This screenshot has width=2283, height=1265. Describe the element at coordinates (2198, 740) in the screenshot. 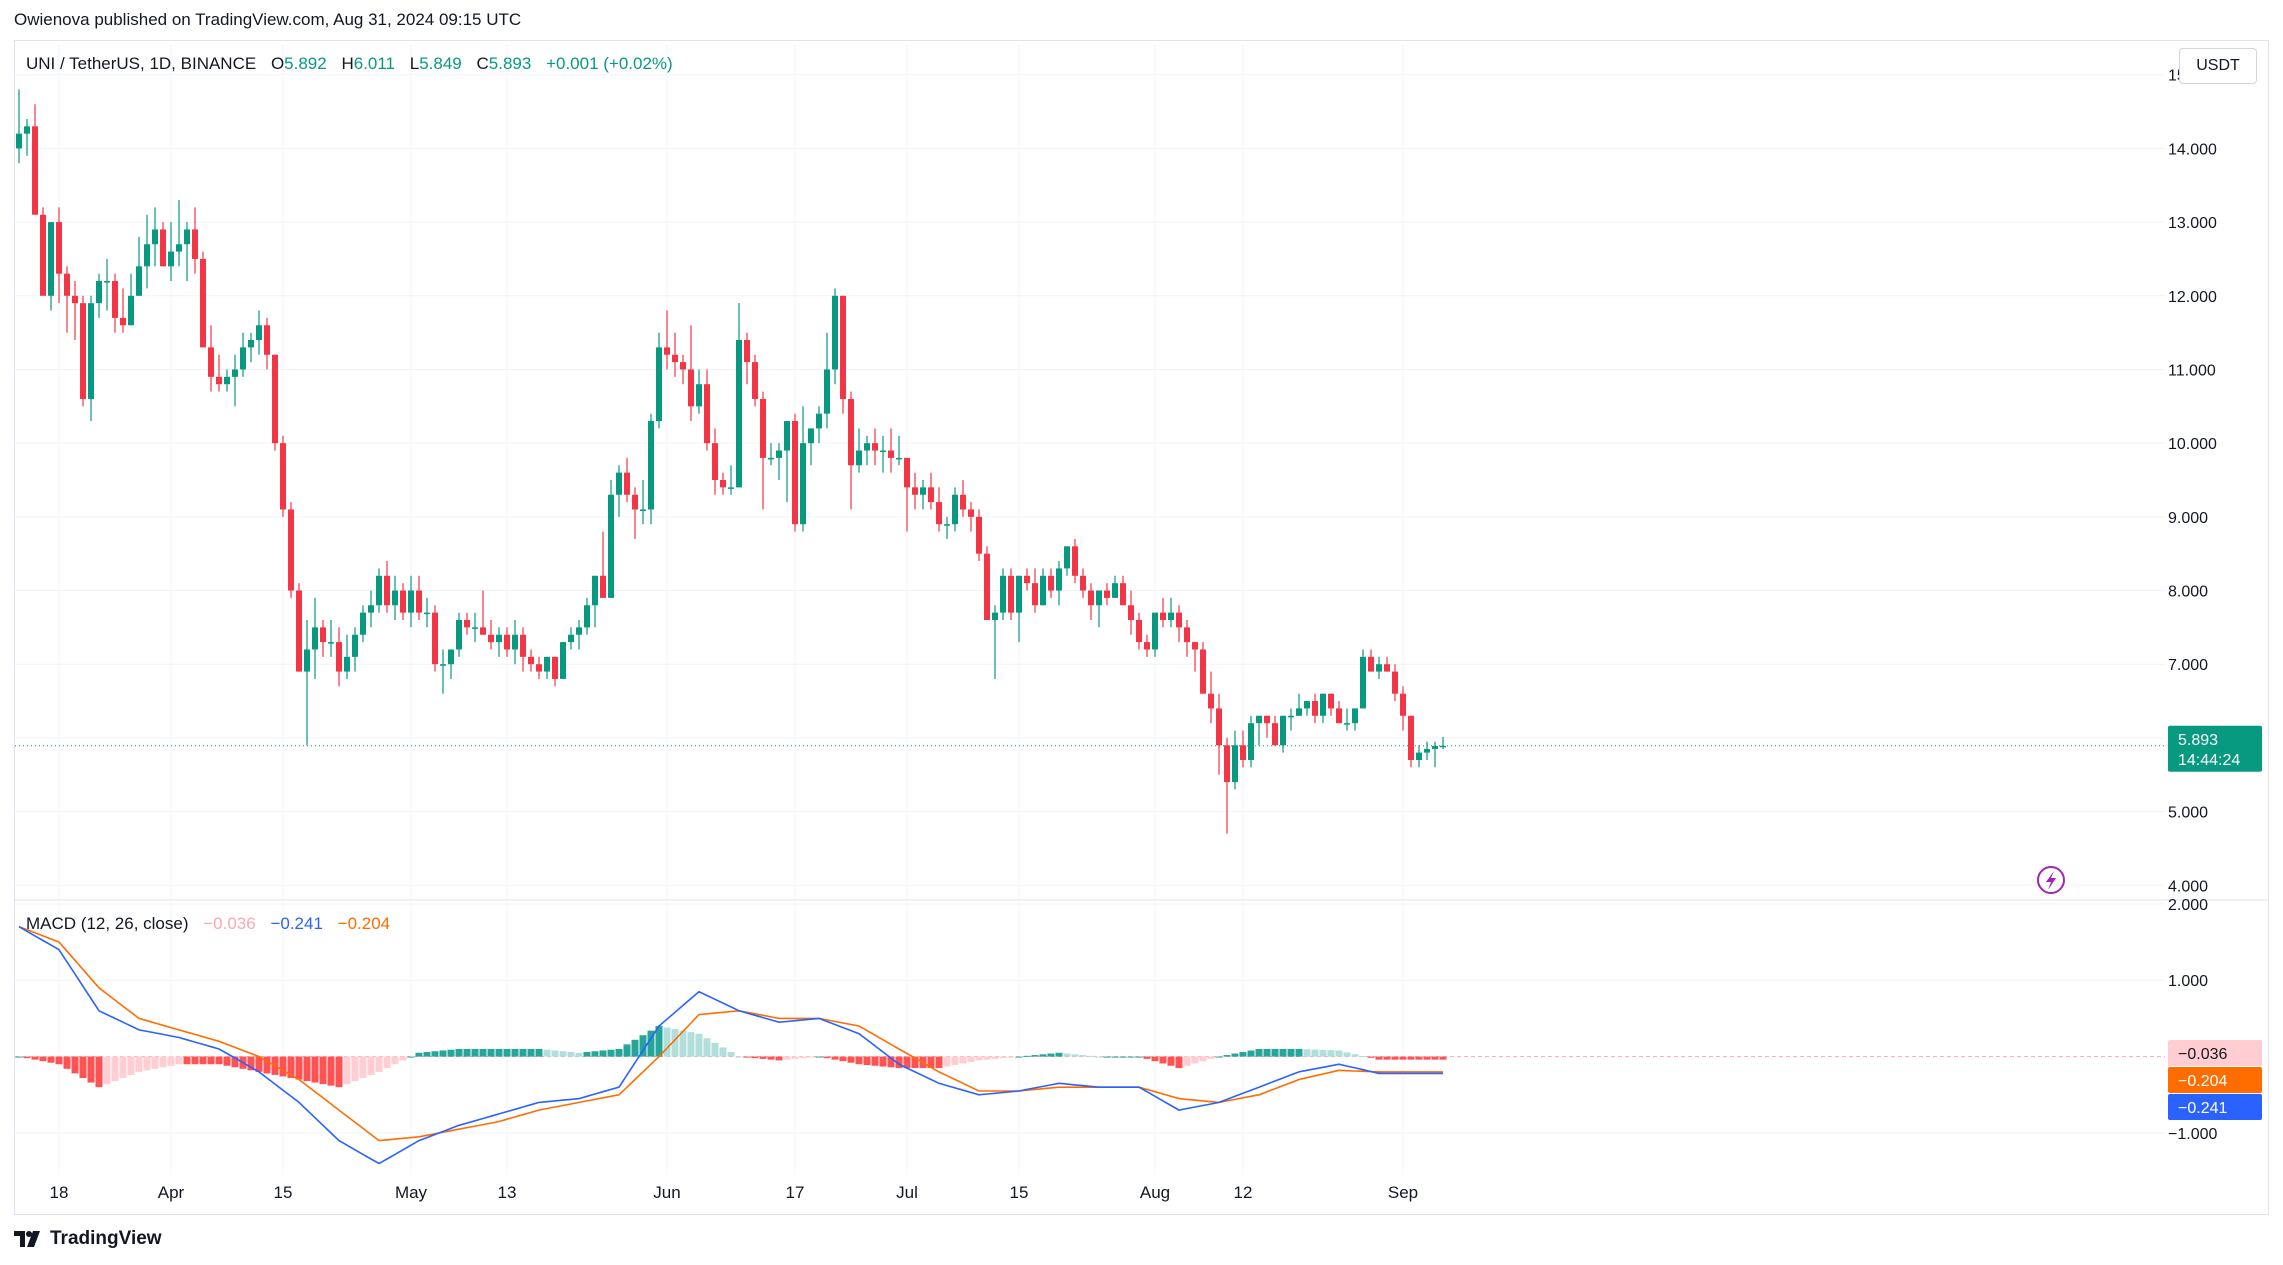

I see `last-price-badge-text: 5.893` at that location.